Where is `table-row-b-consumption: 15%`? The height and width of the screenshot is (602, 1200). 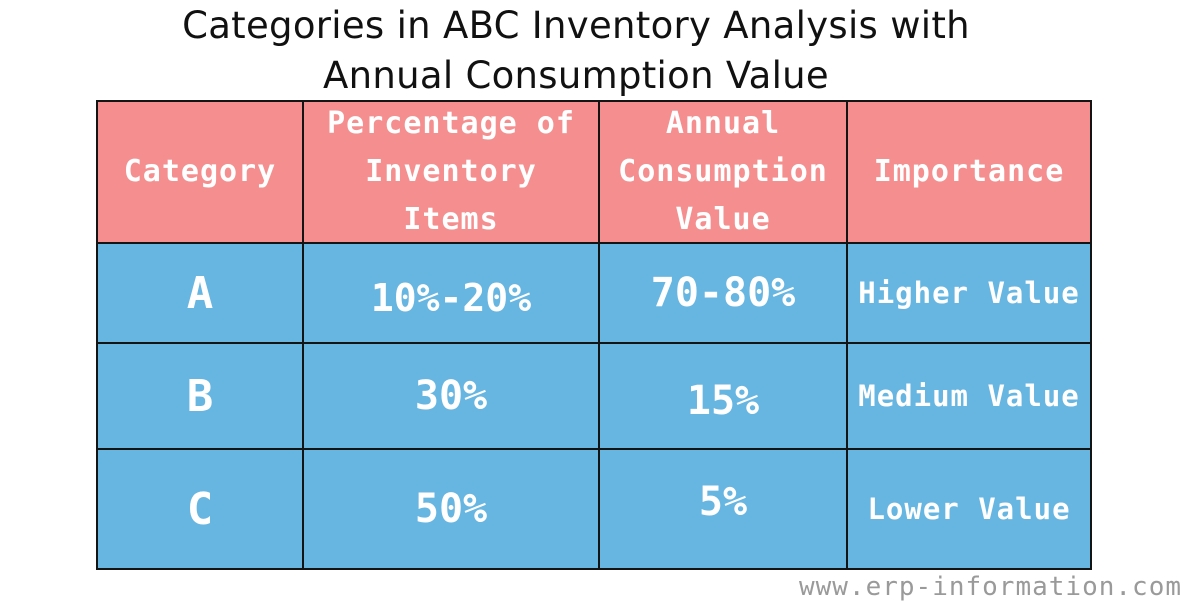 table-row-b-consumption: 15% is located at coordinates (723, 396).